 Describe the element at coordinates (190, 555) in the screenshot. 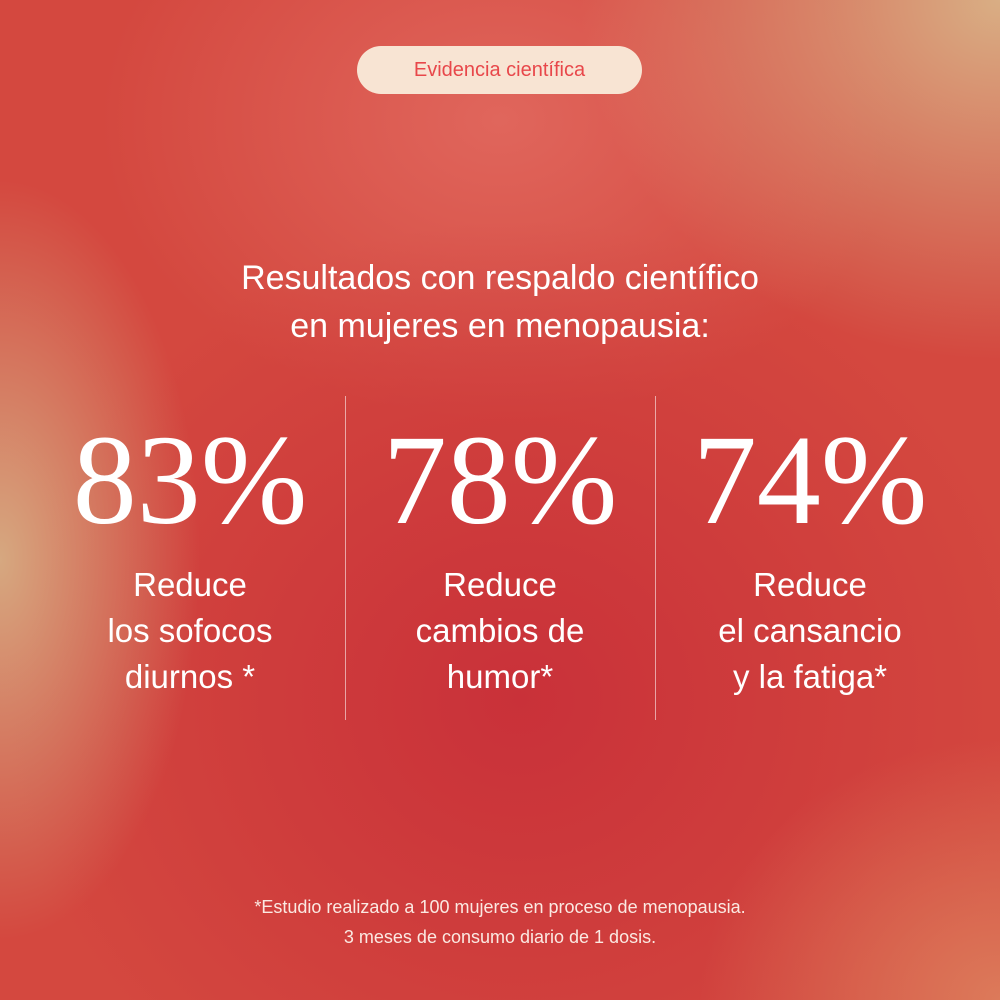

I see `stat-column: 83% Reduce los sofocos diurnos *` at that location.